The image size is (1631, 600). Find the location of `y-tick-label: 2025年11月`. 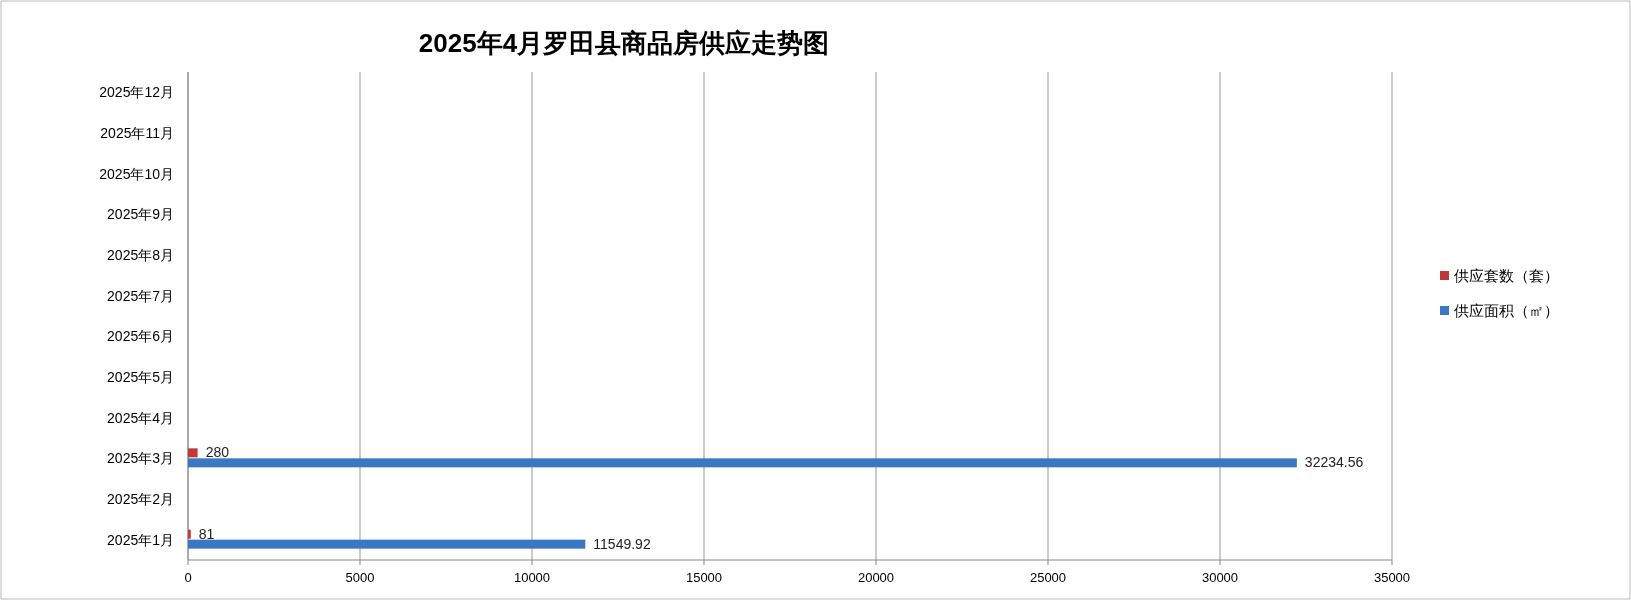

y-tick-label: 2025年11月 is located at coordinates (137, 133).